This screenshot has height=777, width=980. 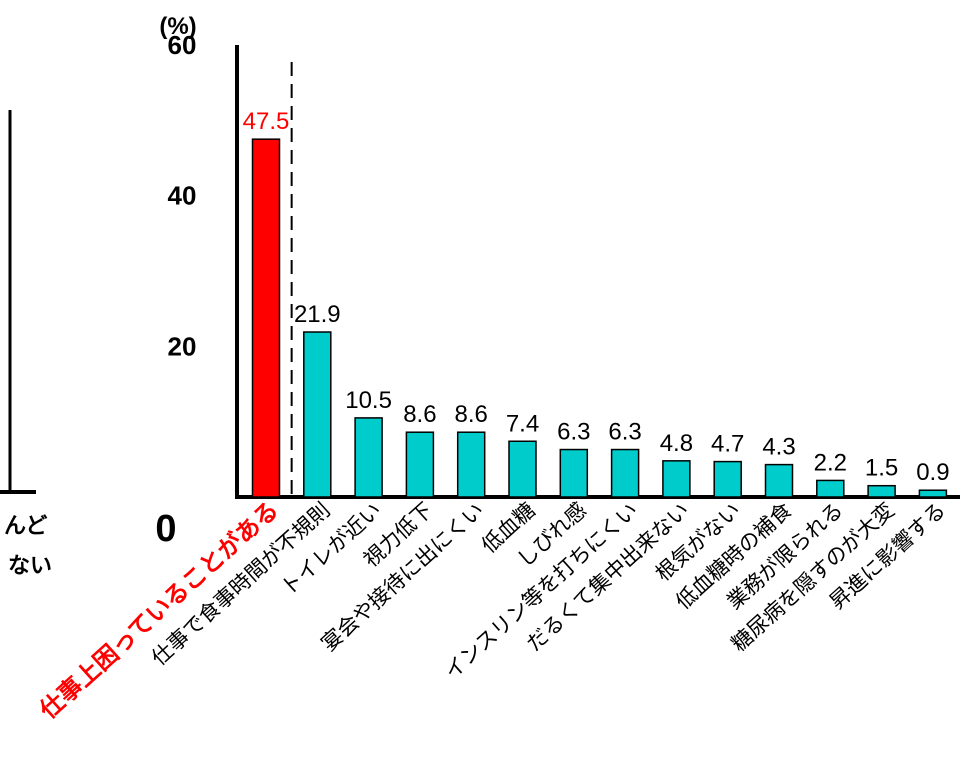 What do you see at coordinates (182, 45) in the screenshot?
I see `y-tick-label: 60` at bounding box center [182, 45].